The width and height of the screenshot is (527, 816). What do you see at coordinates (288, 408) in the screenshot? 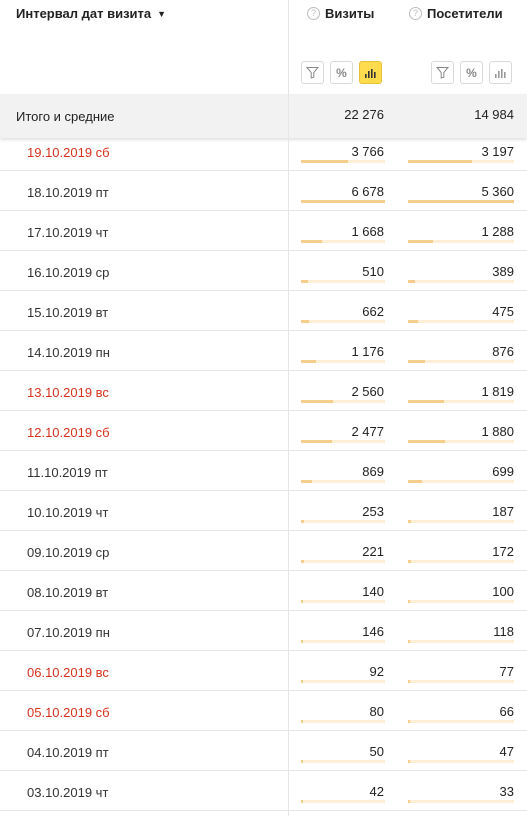
I see `column-divider` at bounding box center [288, 408].